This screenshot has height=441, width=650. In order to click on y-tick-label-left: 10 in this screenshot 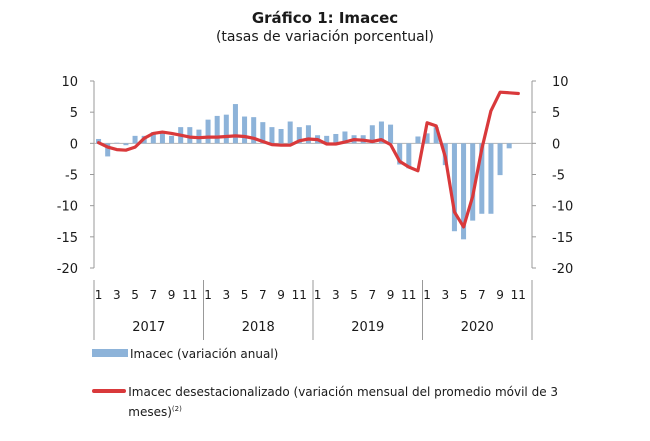, I will do `click(69, 82)`.